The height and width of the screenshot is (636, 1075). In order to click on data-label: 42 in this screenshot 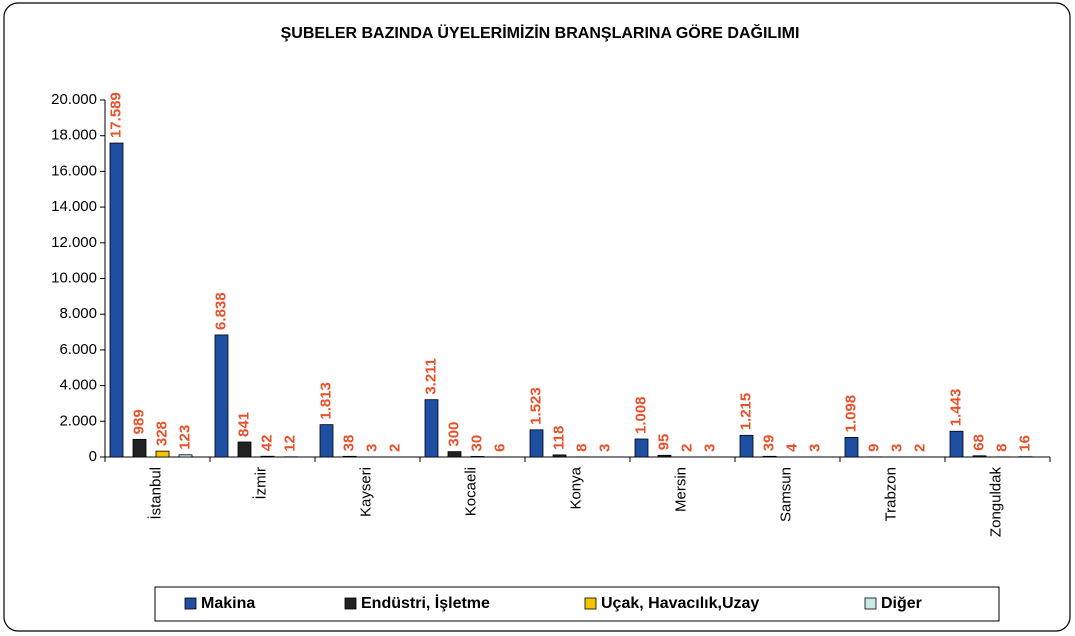, I will do `click(266, 443)`.